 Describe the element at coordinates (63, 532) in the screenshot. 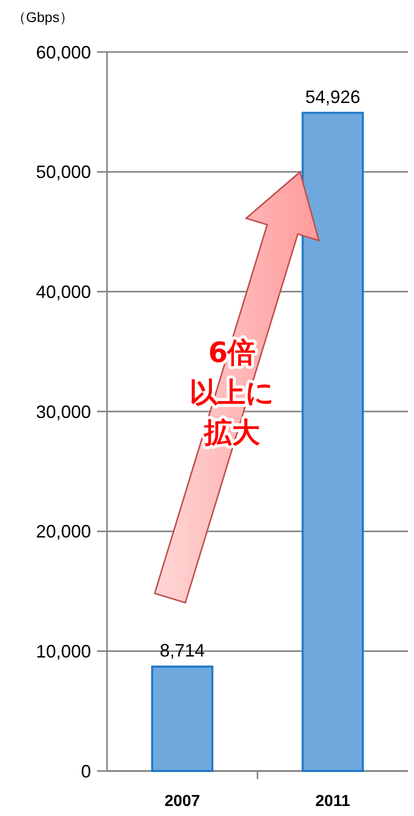

I see `y-tick-label: 20,000` at that location.